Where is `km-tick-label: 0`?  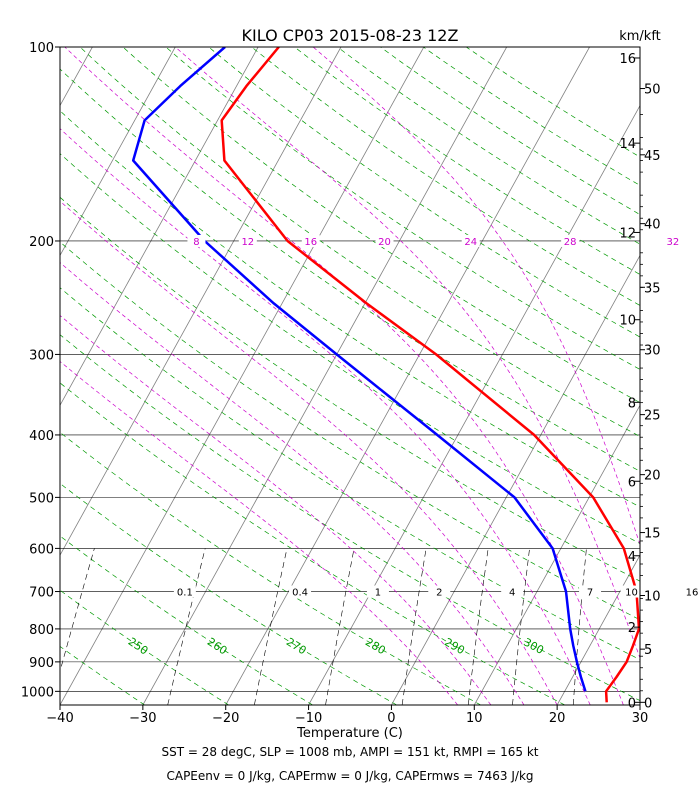
km-tick-label: 0 is located at coordinates (632, 703).